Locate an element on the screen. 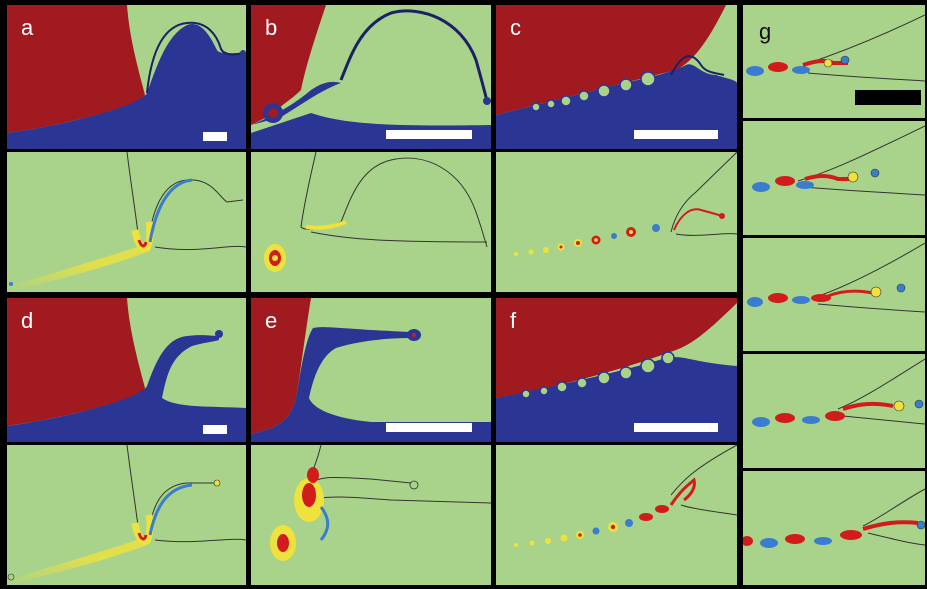  panel-e-phase: e is located at coordinates (371, 370).